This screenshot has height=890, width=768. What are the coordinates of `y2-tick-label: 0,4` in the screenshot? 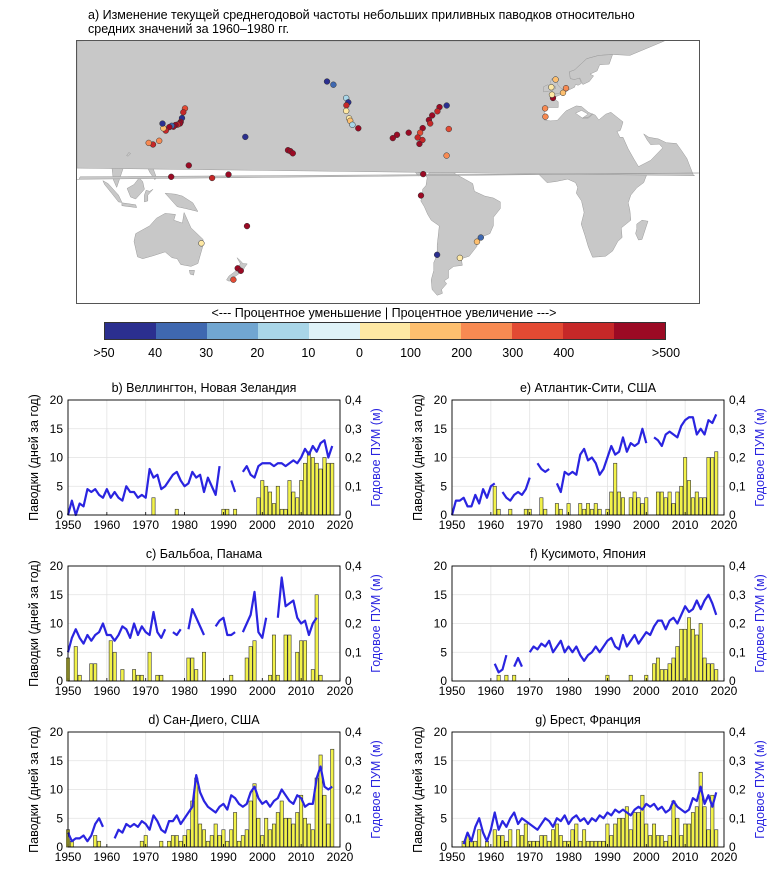 It's located at (737, 566).